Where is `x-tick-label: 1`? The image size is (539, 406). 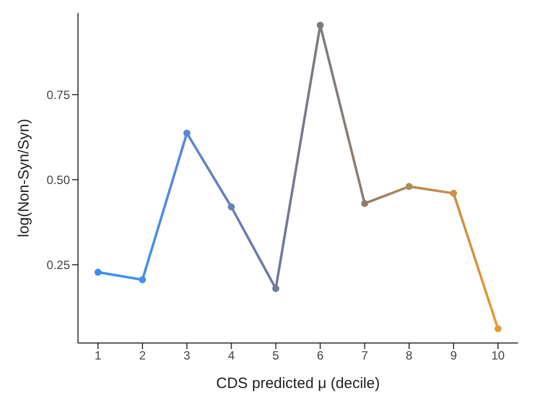
x-tick-label: 1 is located at coordinates (98, 355).